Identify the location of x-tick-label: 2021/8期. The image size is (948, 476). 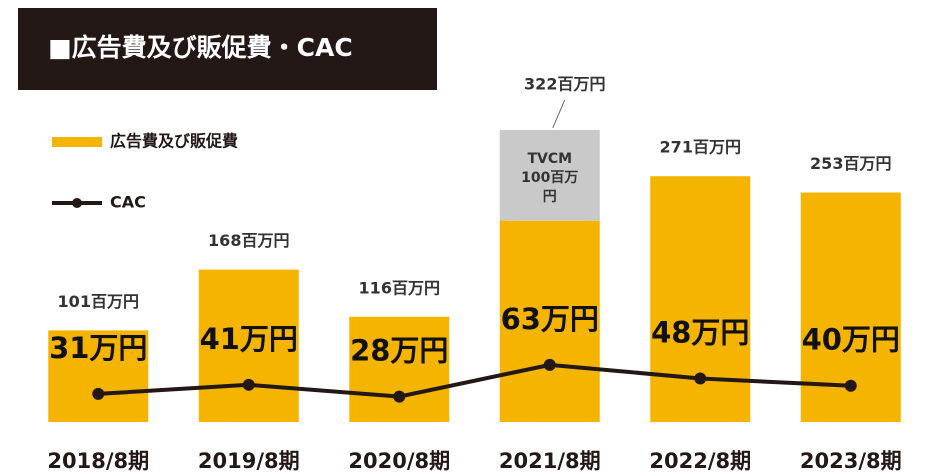
(550, 461).